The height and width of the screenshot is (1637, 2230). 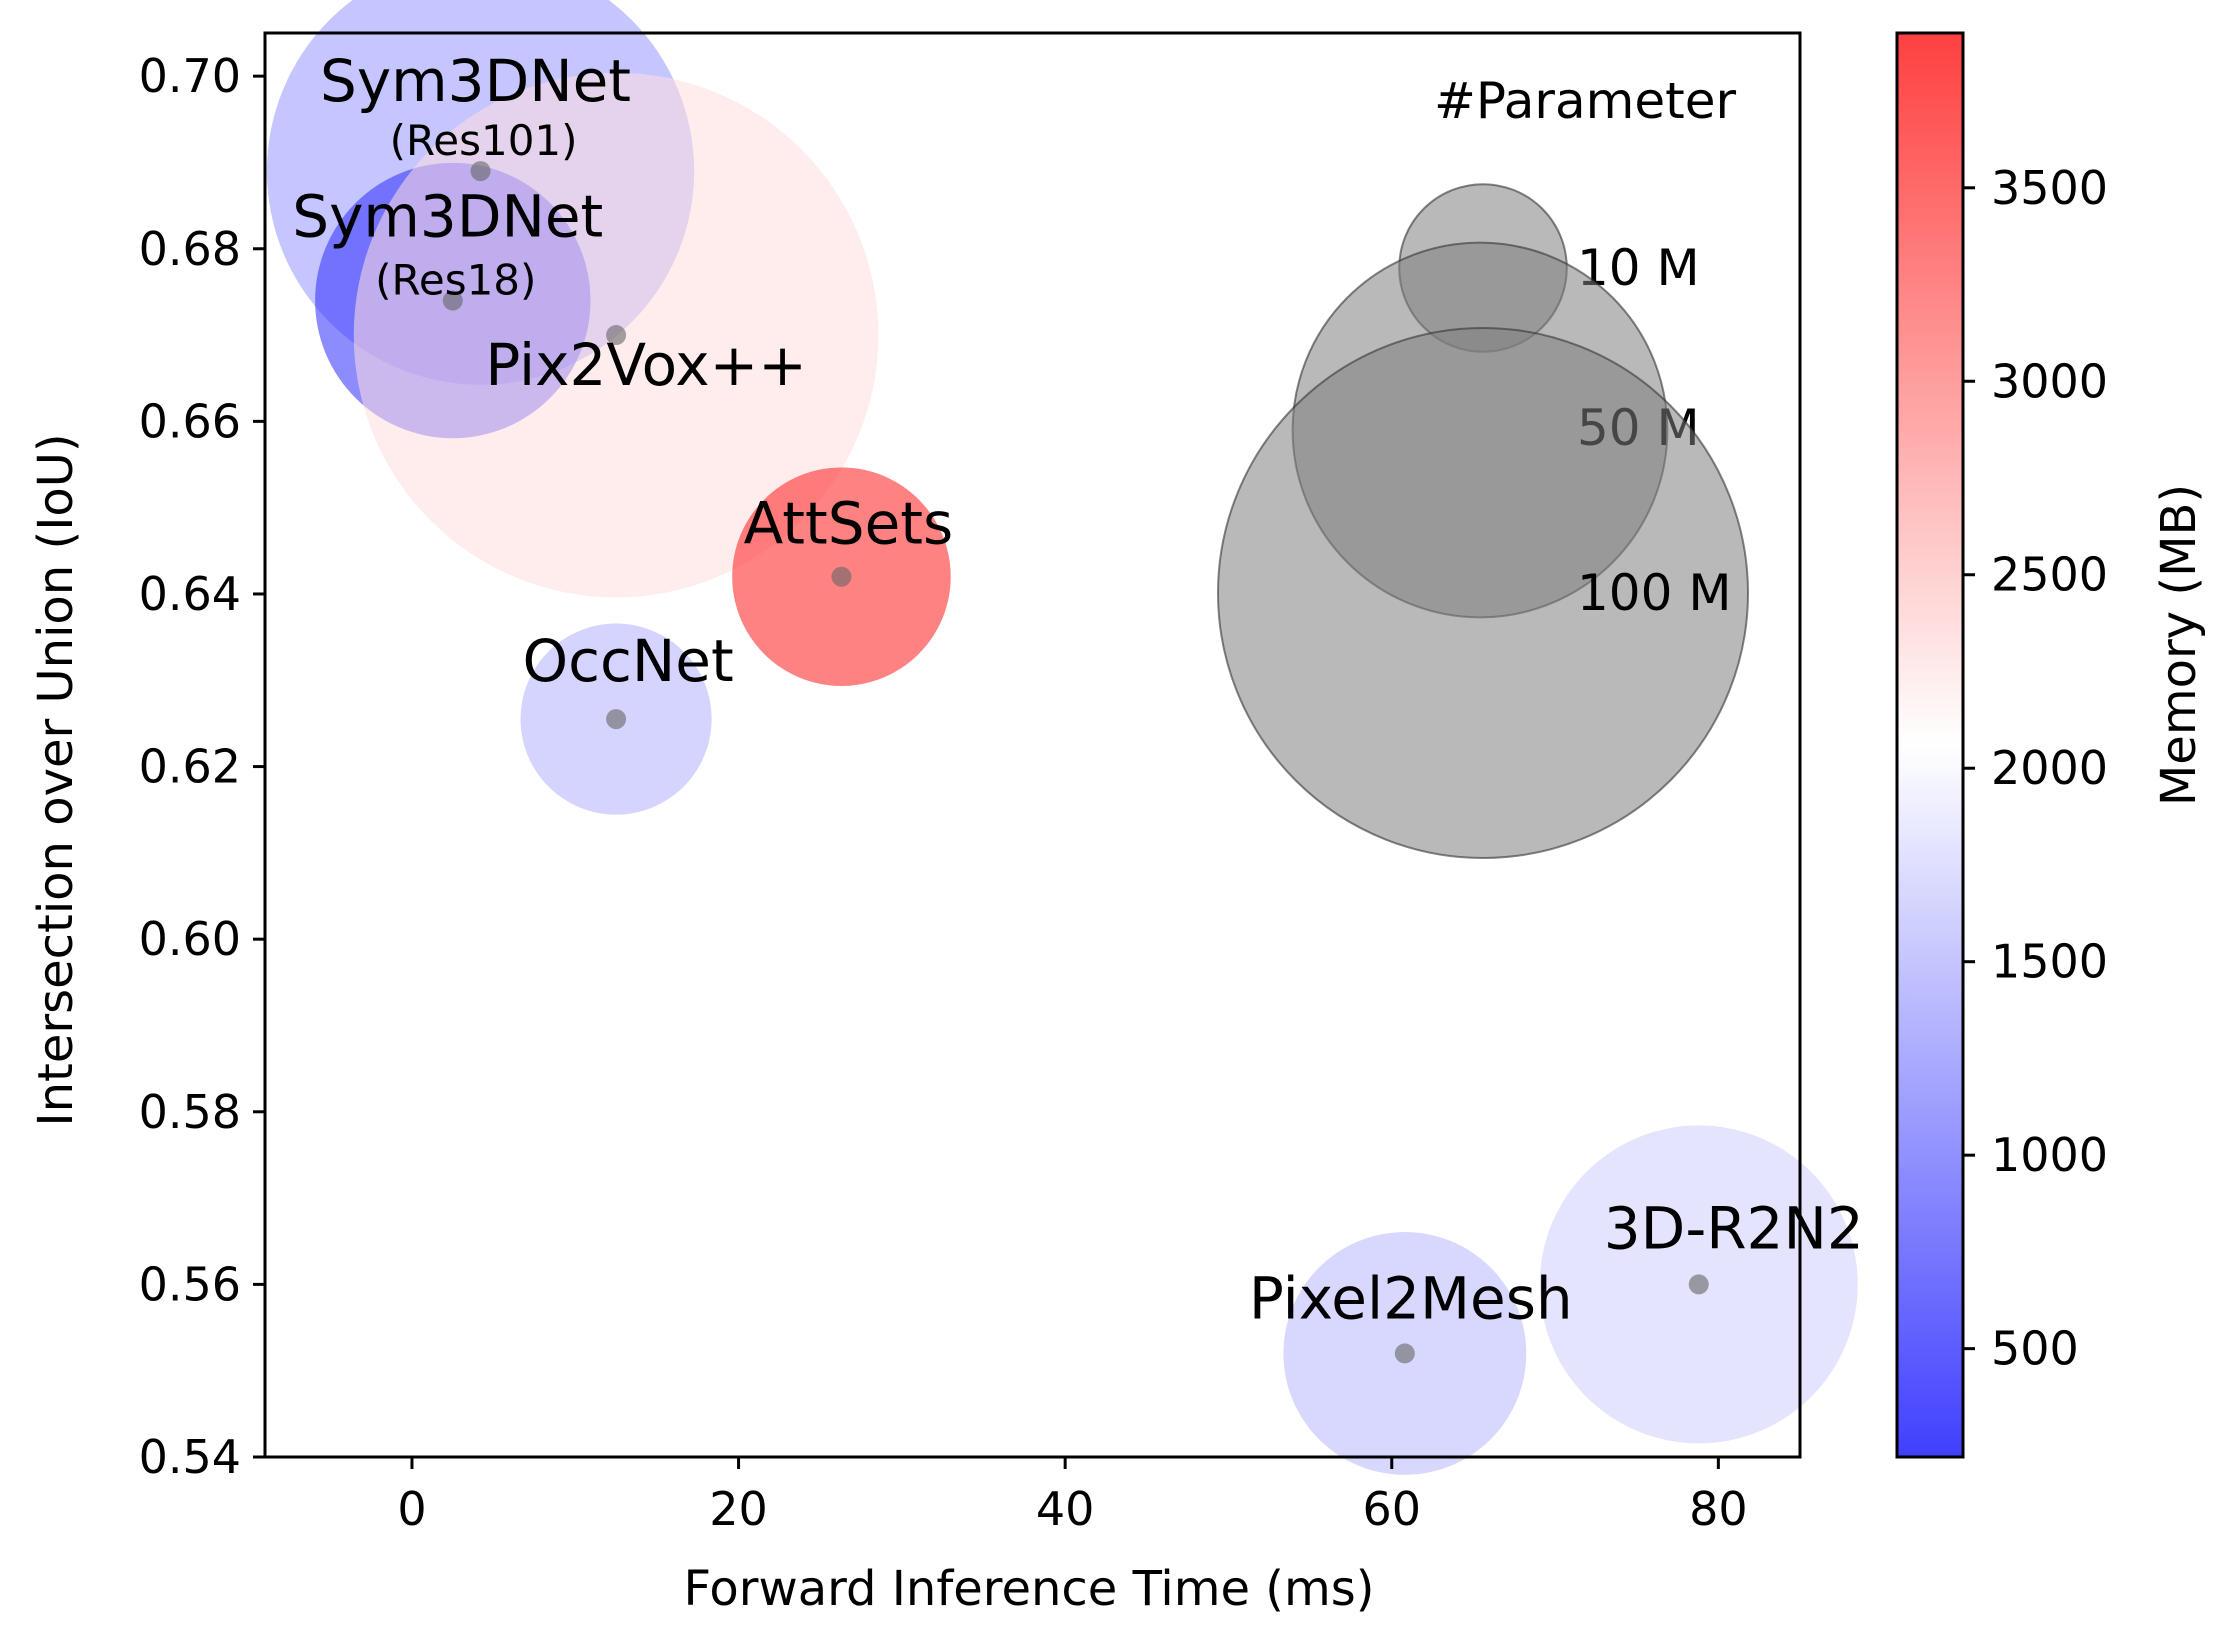 What do you see at coordinates (627, 661) in the screenshot?
I see `point-label-4: OccNet` at bounding box center [627, 661].